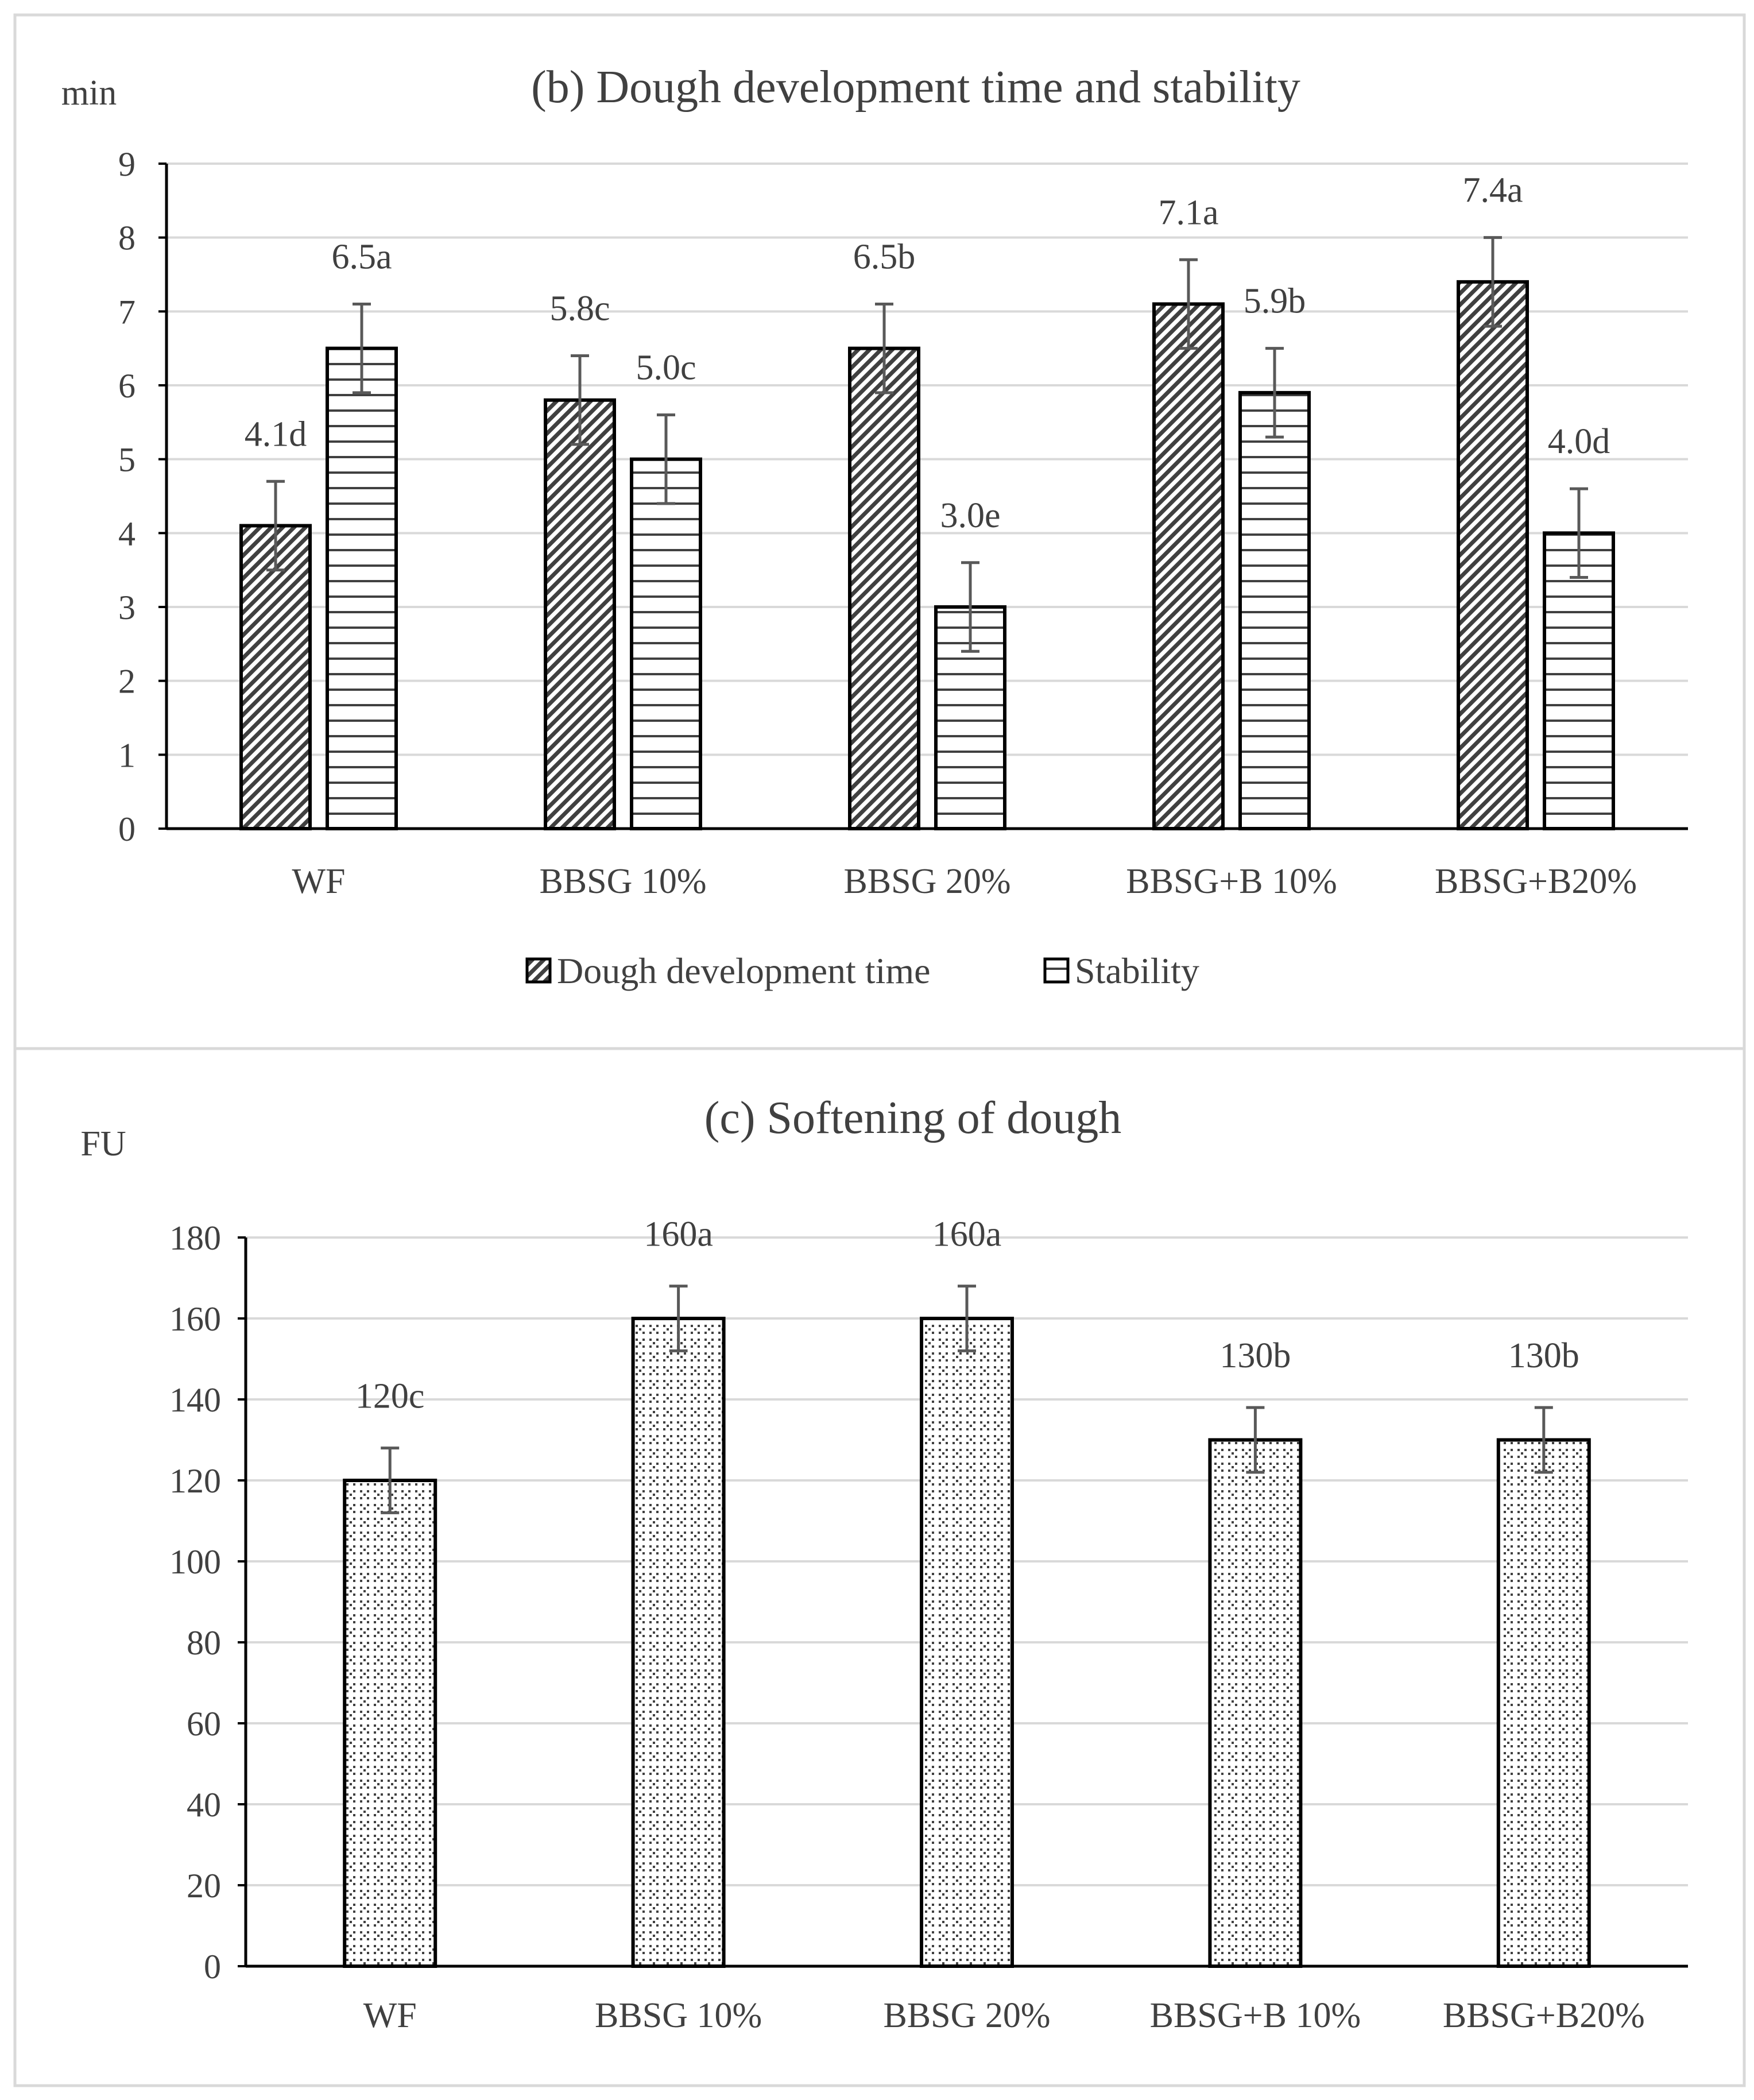 This screenshot has width=1754, height=2100. I want to click on data-label: 7.1a, so click(1188, 212).